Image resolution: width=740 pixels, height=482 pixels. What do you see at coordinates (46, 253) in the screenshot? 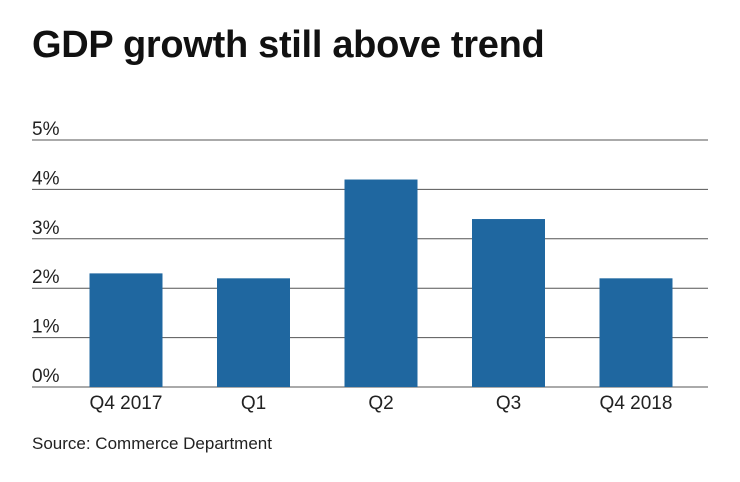
I see `y-axis-tick-labels: 0% 1% 2% 3% 4% 5%` at bounding box center [46, 253].